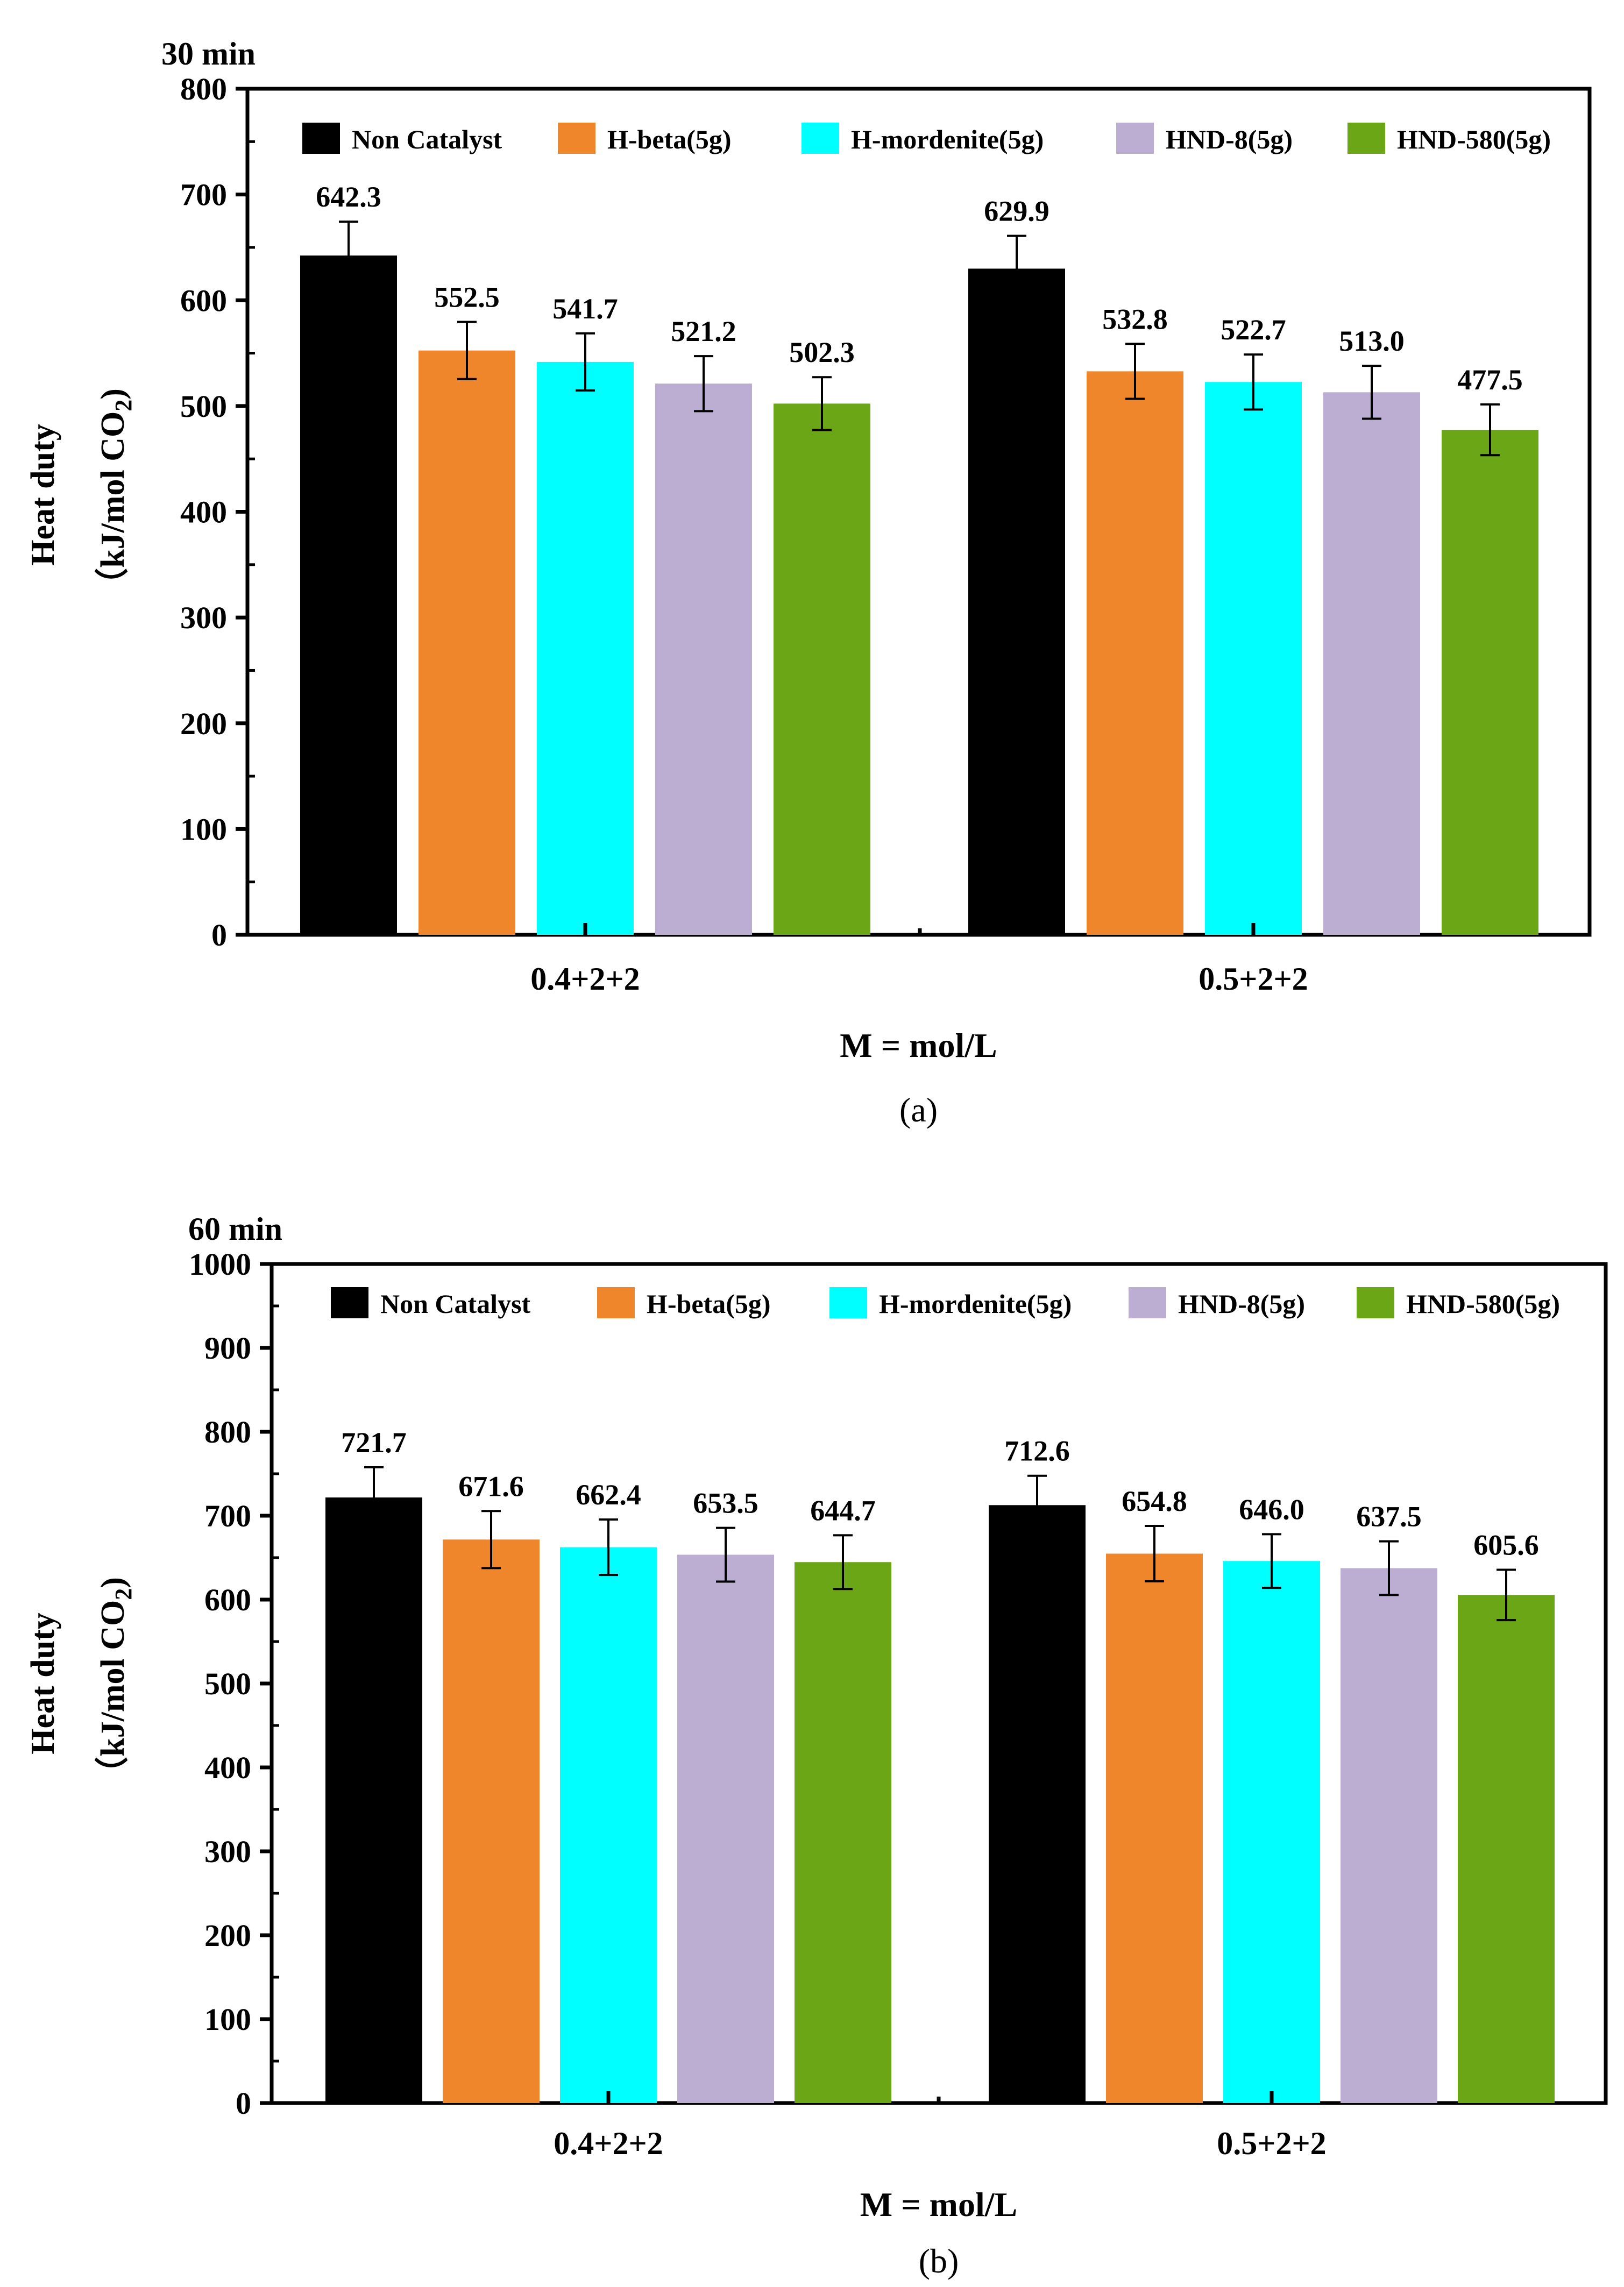 This screenshot has width=1624, height=2287. Describe the element at coordinates (1135, 319) in the screenshot. I see `data-label: 532.8` at that location.